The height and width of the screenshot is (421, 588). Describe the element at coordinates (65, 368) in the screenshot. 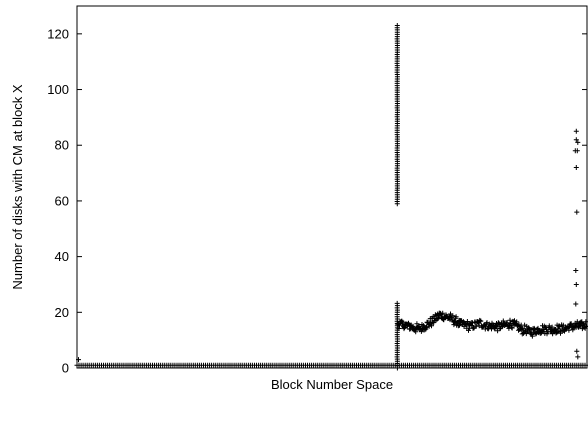

I see `y-tick-label: 0` at that location.